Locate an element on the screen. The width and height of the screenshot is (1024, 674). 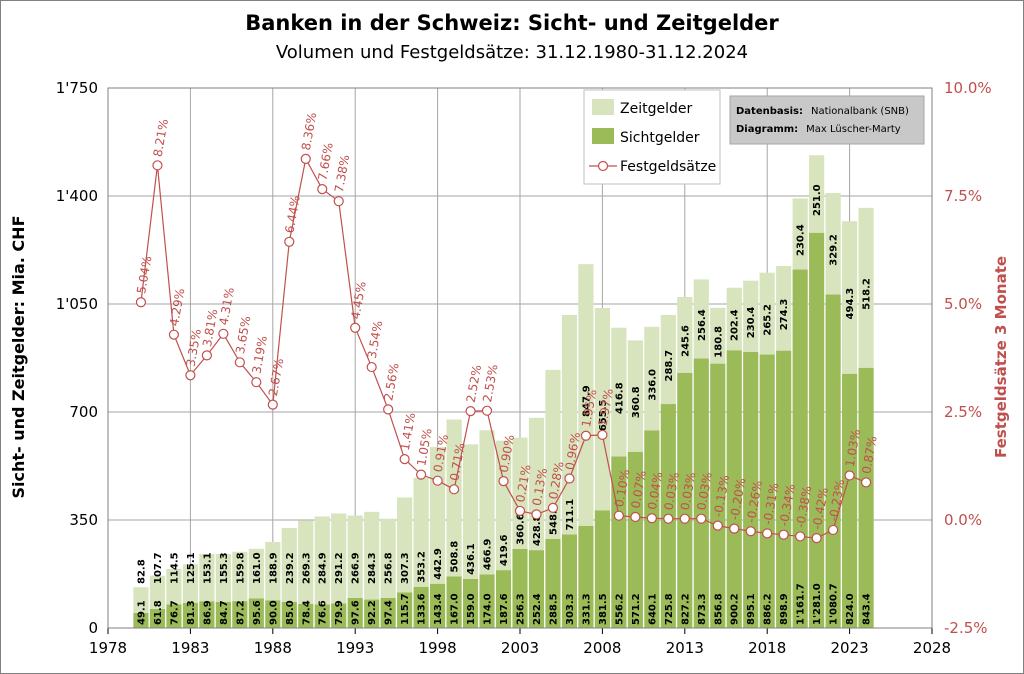
label-zeitgelder: 353.2 is located at coordinates (422, 567).